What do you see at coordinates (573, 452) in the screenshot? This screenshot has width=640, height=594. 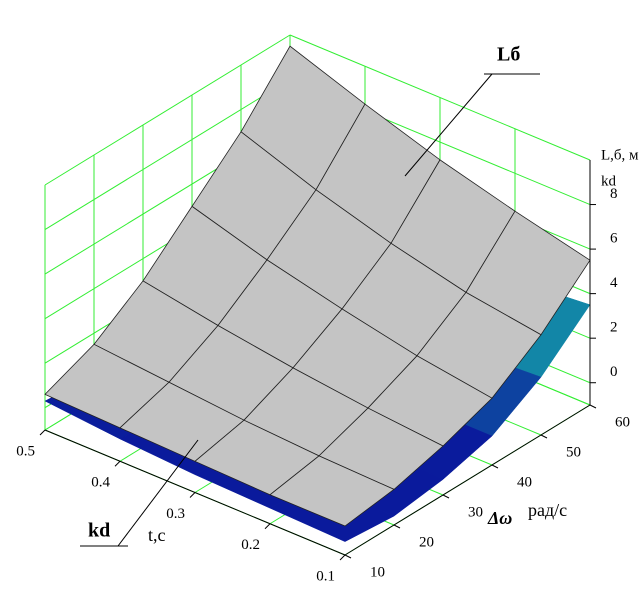 I see `y-tick-label: 50` at bounding box center [573, 452].